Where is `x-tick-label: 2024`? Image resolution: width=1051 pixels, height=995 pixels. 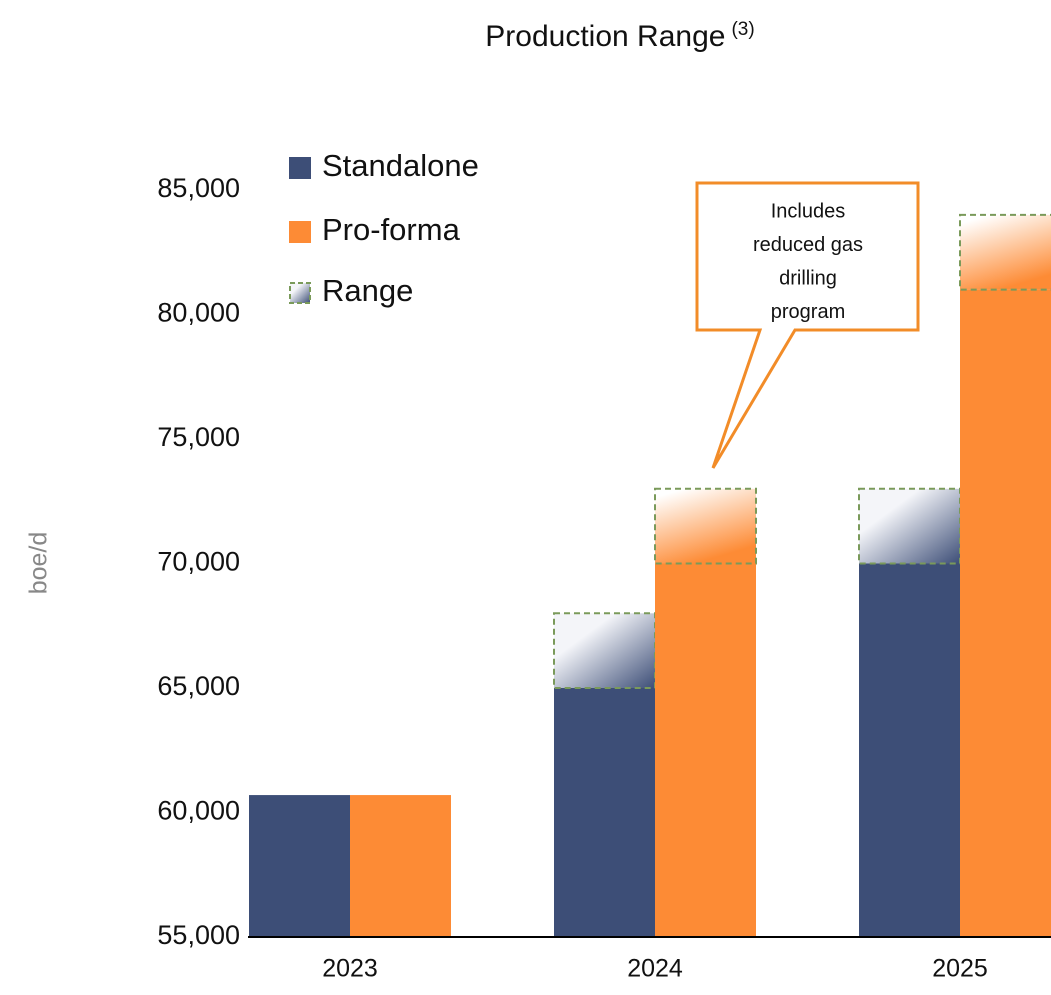
x-tick-label: 2024 is located at coordinates (655, 969).